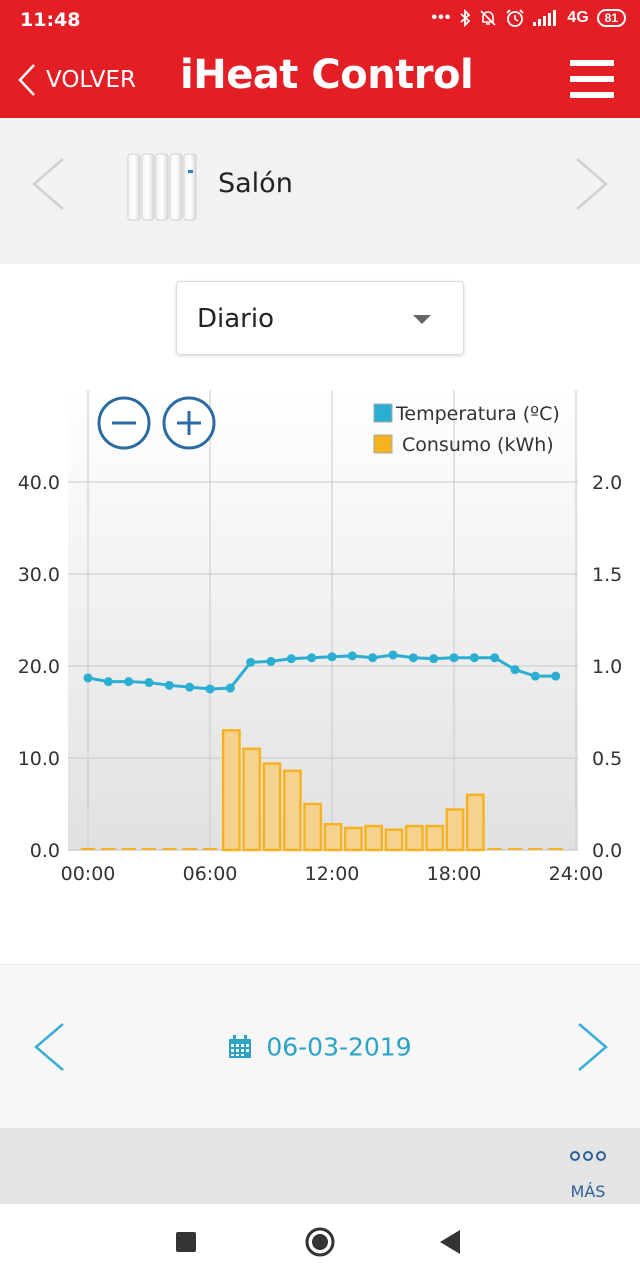 This screenshot has width=640, height=1280. Describe the element at coordinates (320, 191) in the screenshot. I see `device-selector: Salón` at that location.